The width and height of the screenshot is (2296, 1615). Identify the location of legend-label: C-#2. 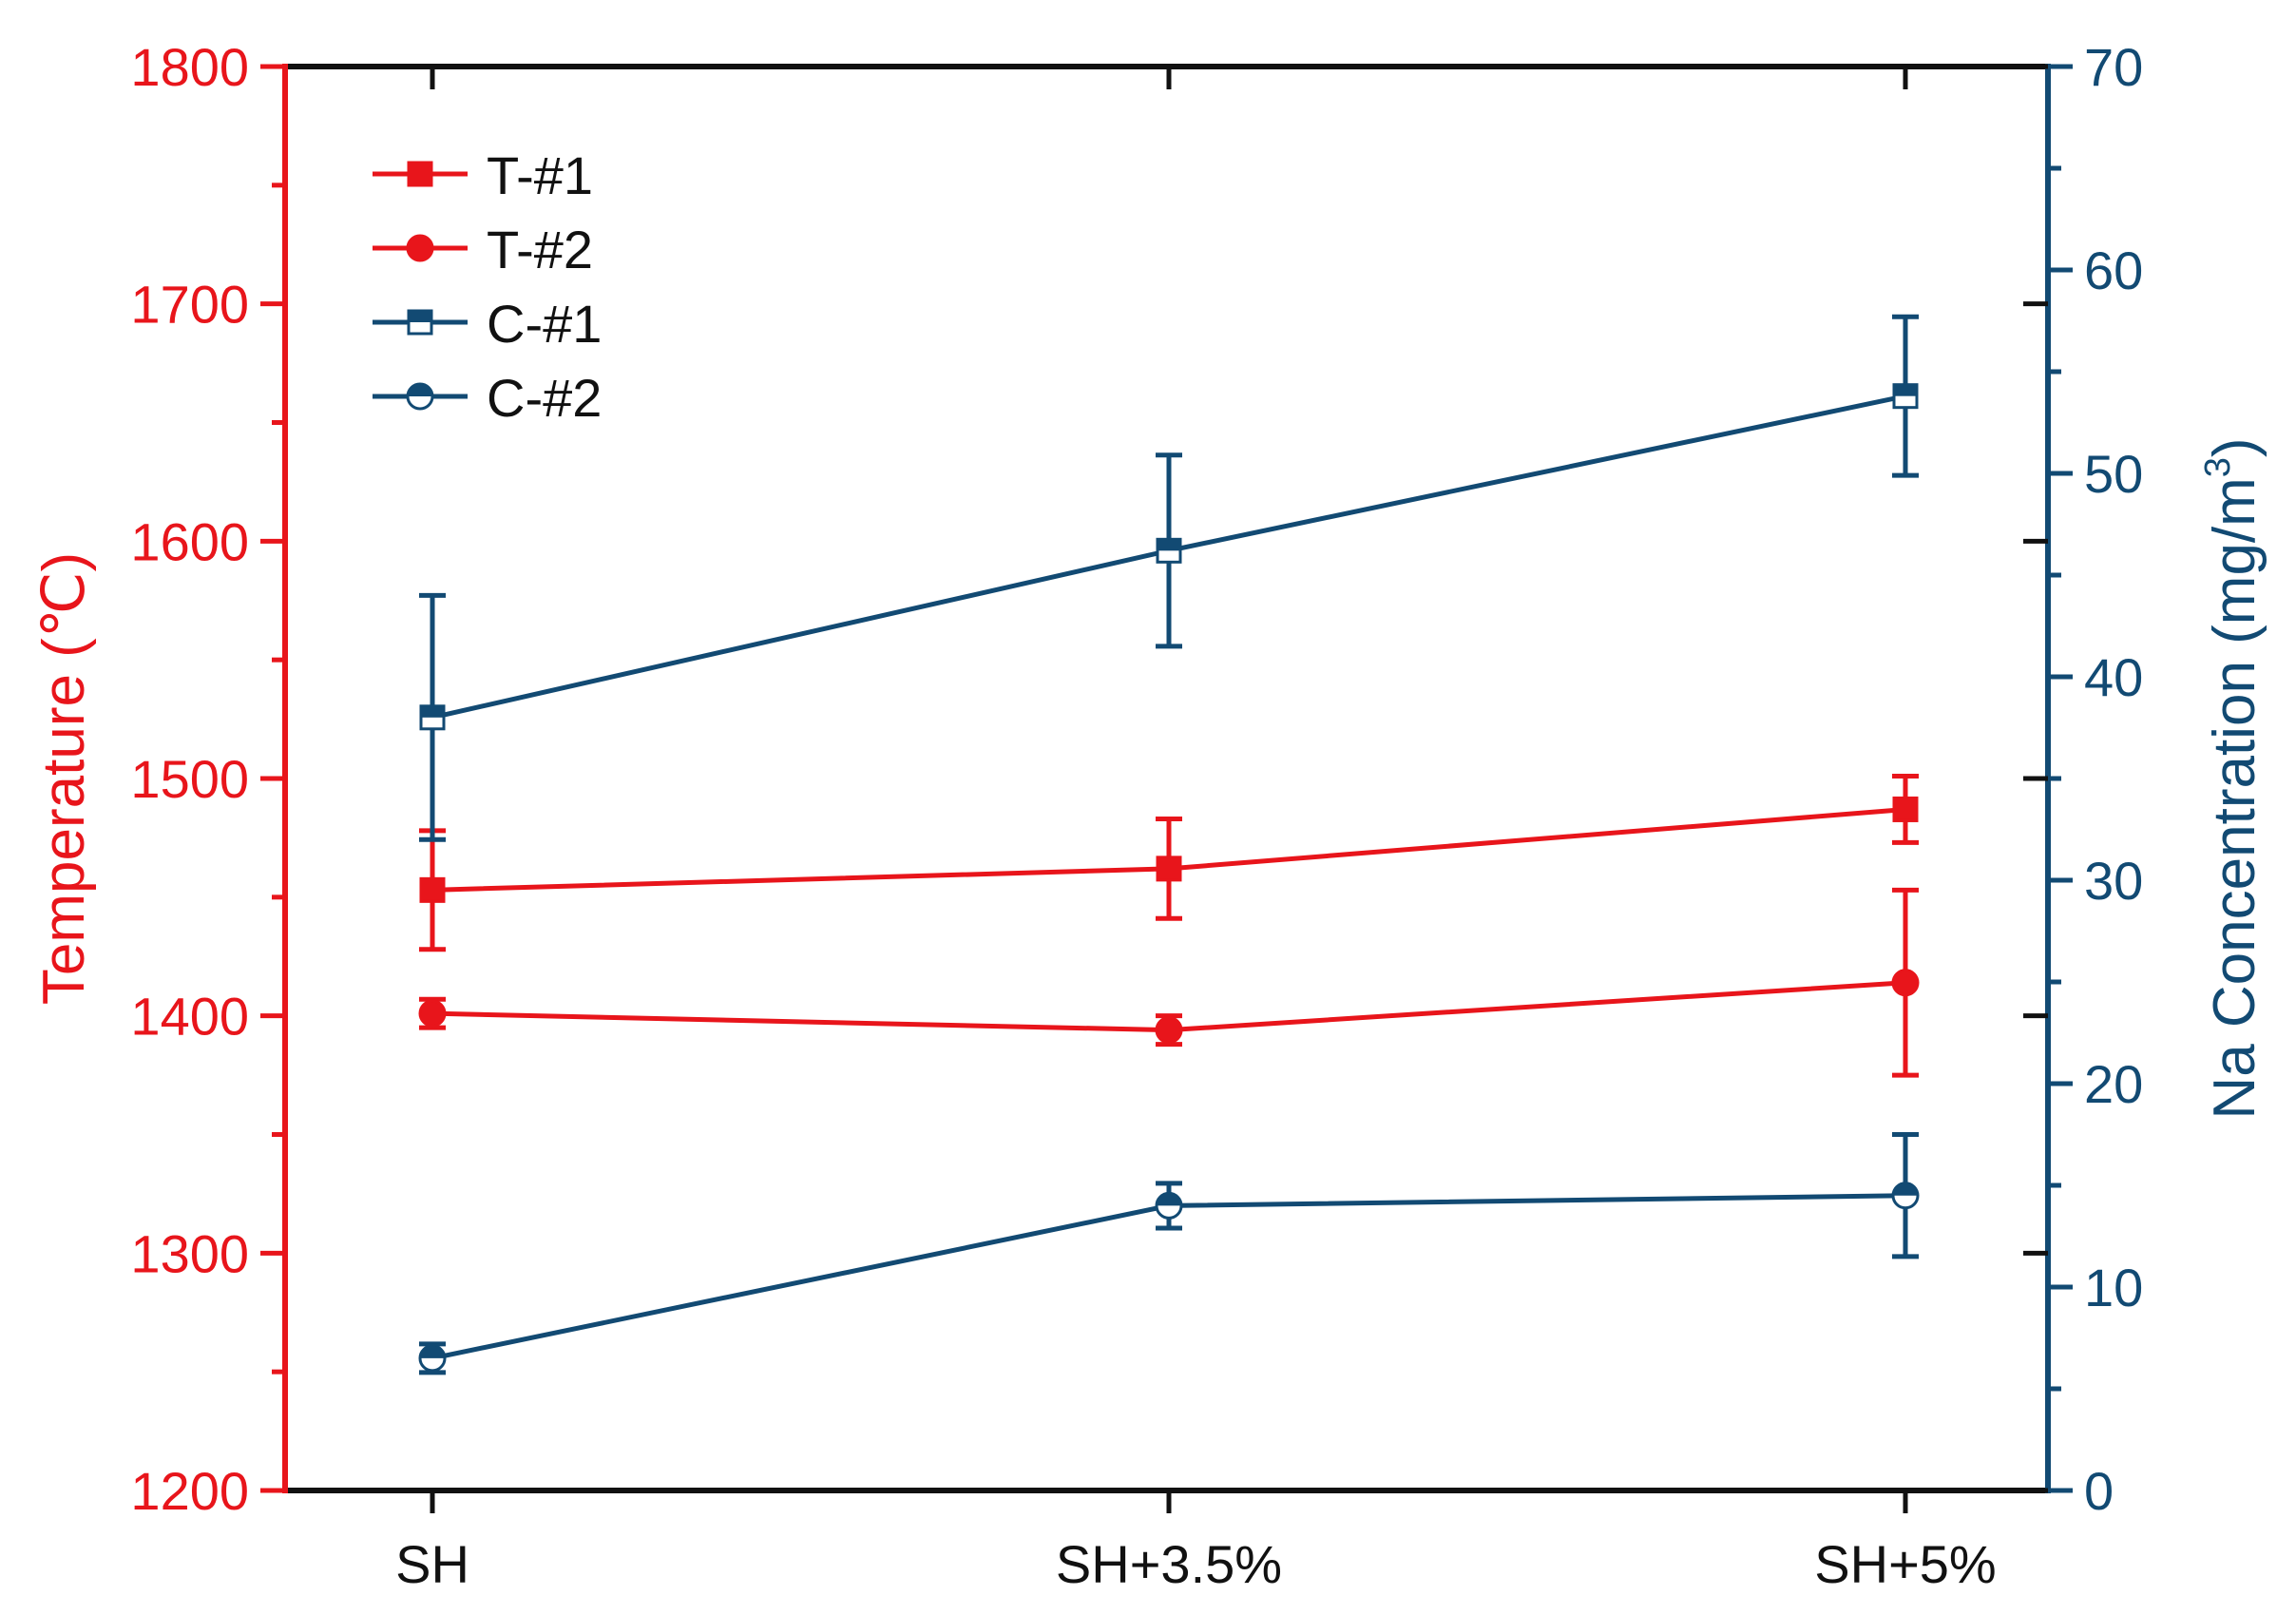
(544, 398).